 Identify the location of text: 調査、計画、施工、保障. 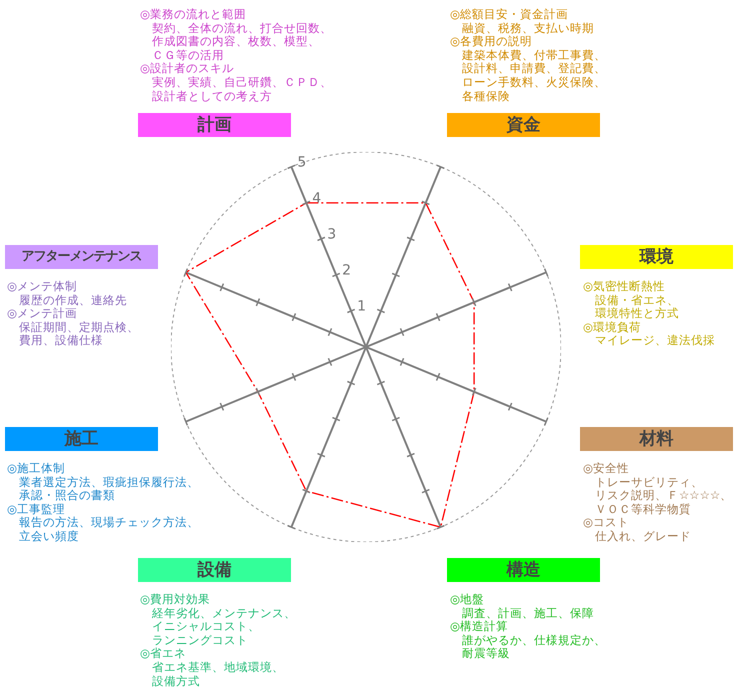
(528, 613).